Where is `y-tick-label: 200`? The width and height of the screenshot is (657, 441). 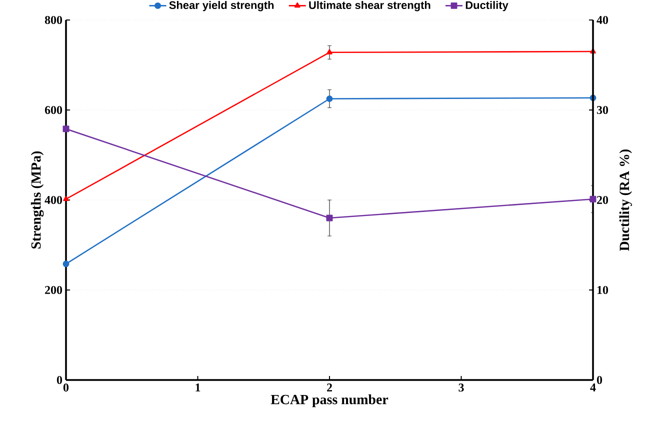 y-tick-label: 200 is located at coordinates (53, 290).